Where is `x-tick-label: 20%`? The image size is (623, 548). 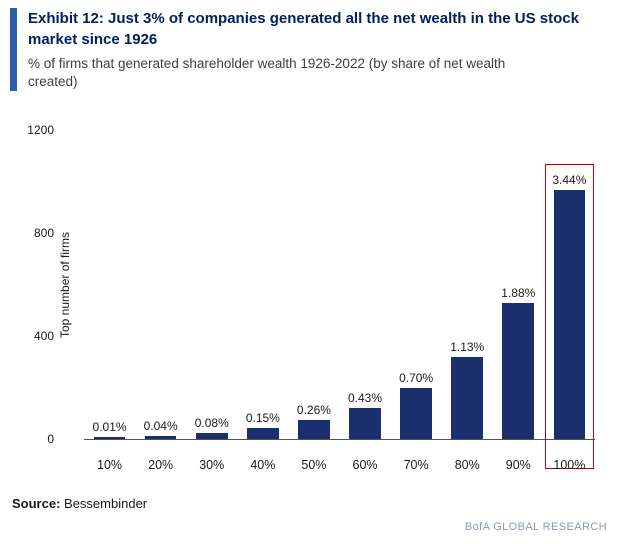
x-tick-label: 20% is located at coordinates (161, 465).